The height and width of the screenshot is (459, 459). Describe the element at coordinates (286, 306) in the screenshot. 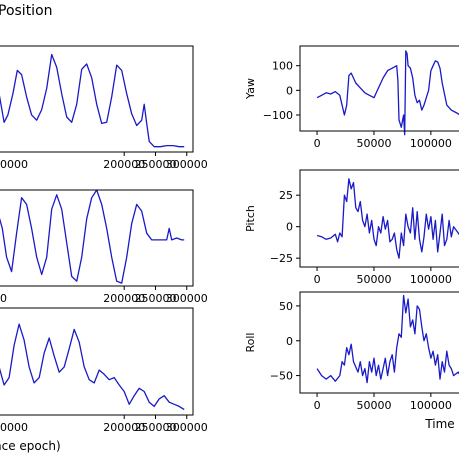

I see `y-tick-label: 50` at that location.